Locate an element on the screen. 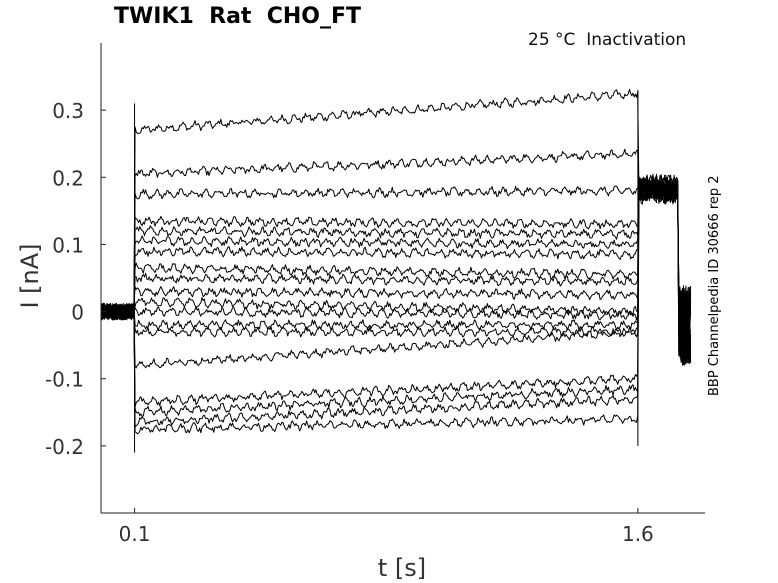  x-tick-label: 1.6 is located at coordinates (638, 534).